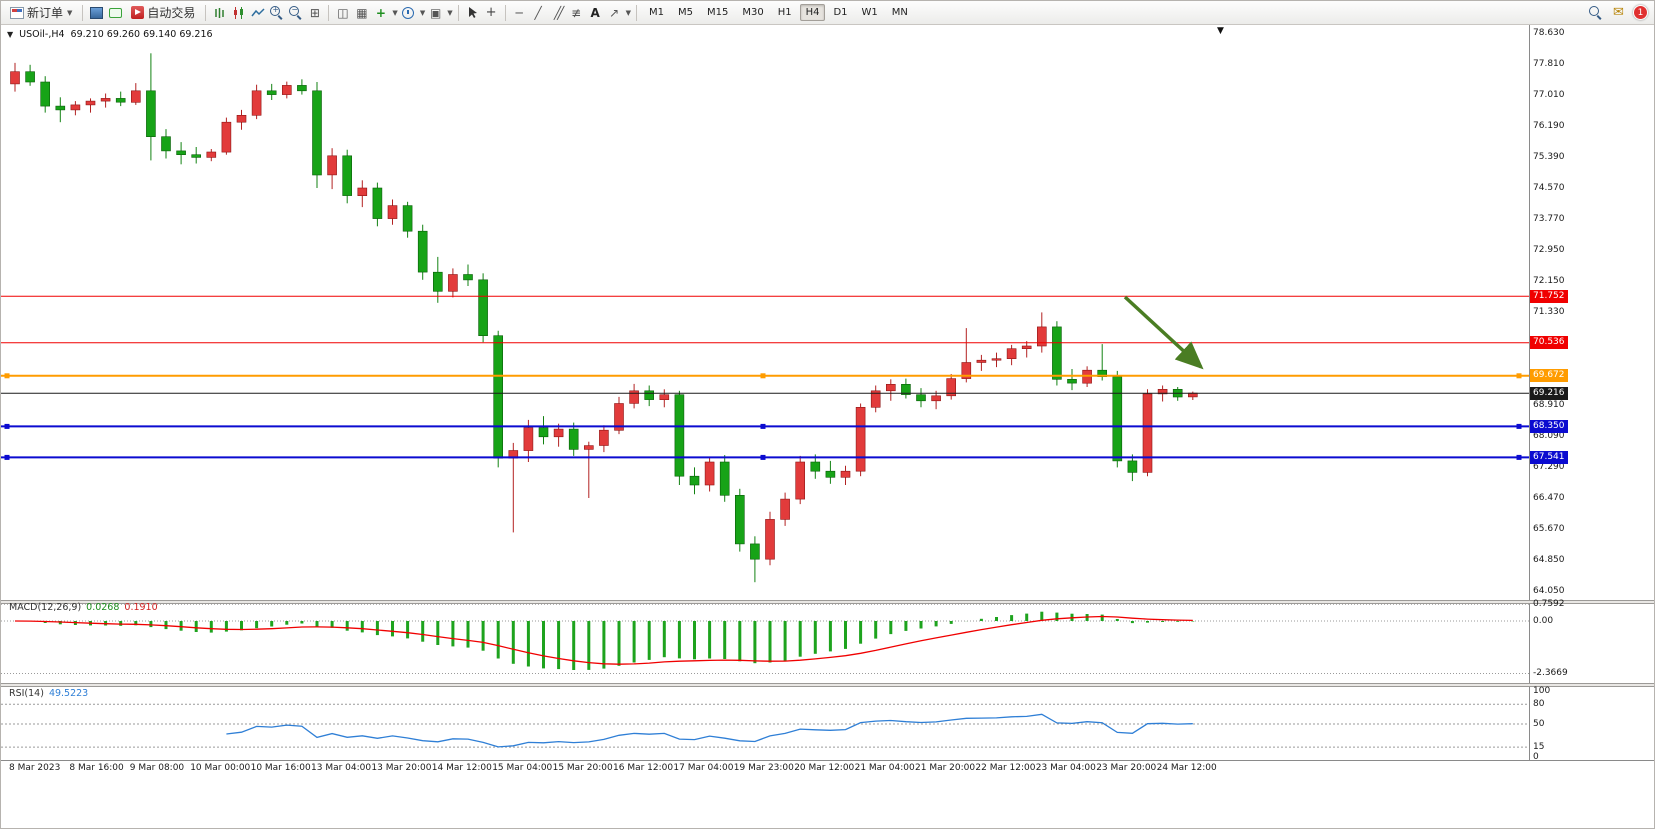 The width and height of the screenshot is (1655, 829). I want to click on chat-icon, so click(115, 13).